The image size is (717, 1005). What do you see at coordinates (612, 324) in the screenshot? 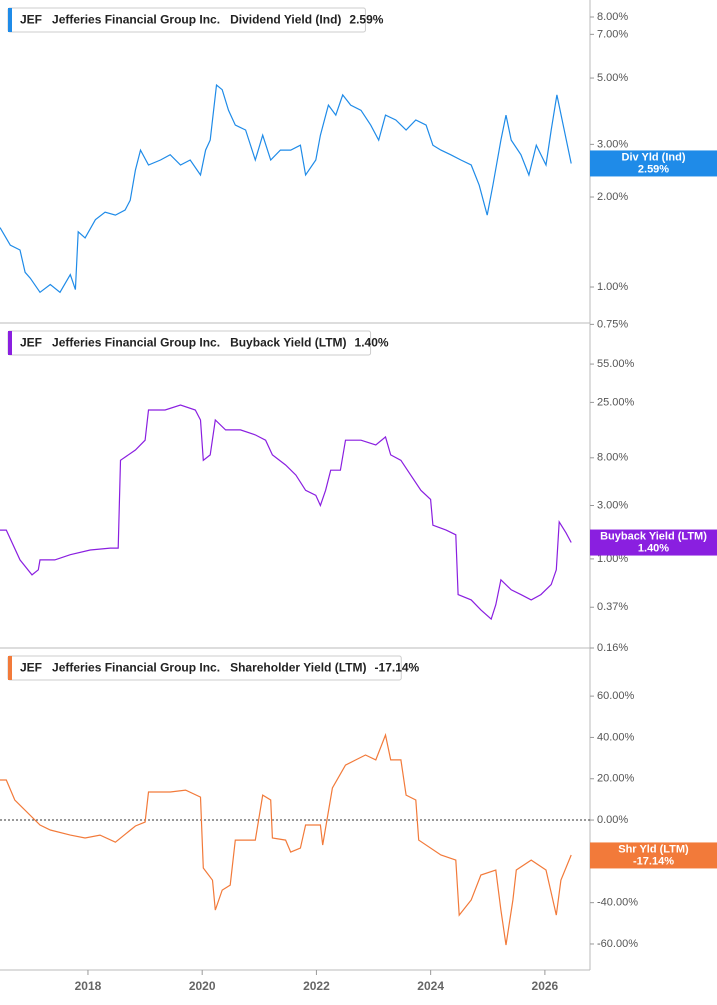
I see `y-tick-label: 0.75%` at bounding box center [612, 324].